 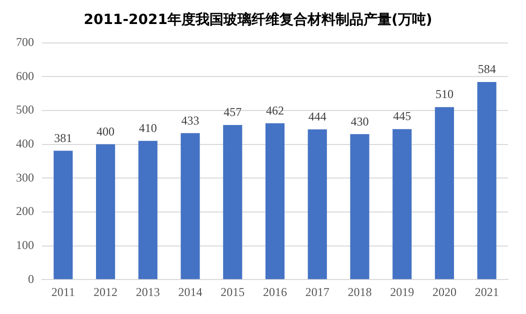 What do you see at coordinates (147, 128) in the screenshot?
I see `data-label: 410` at bounding box center [147, 128].